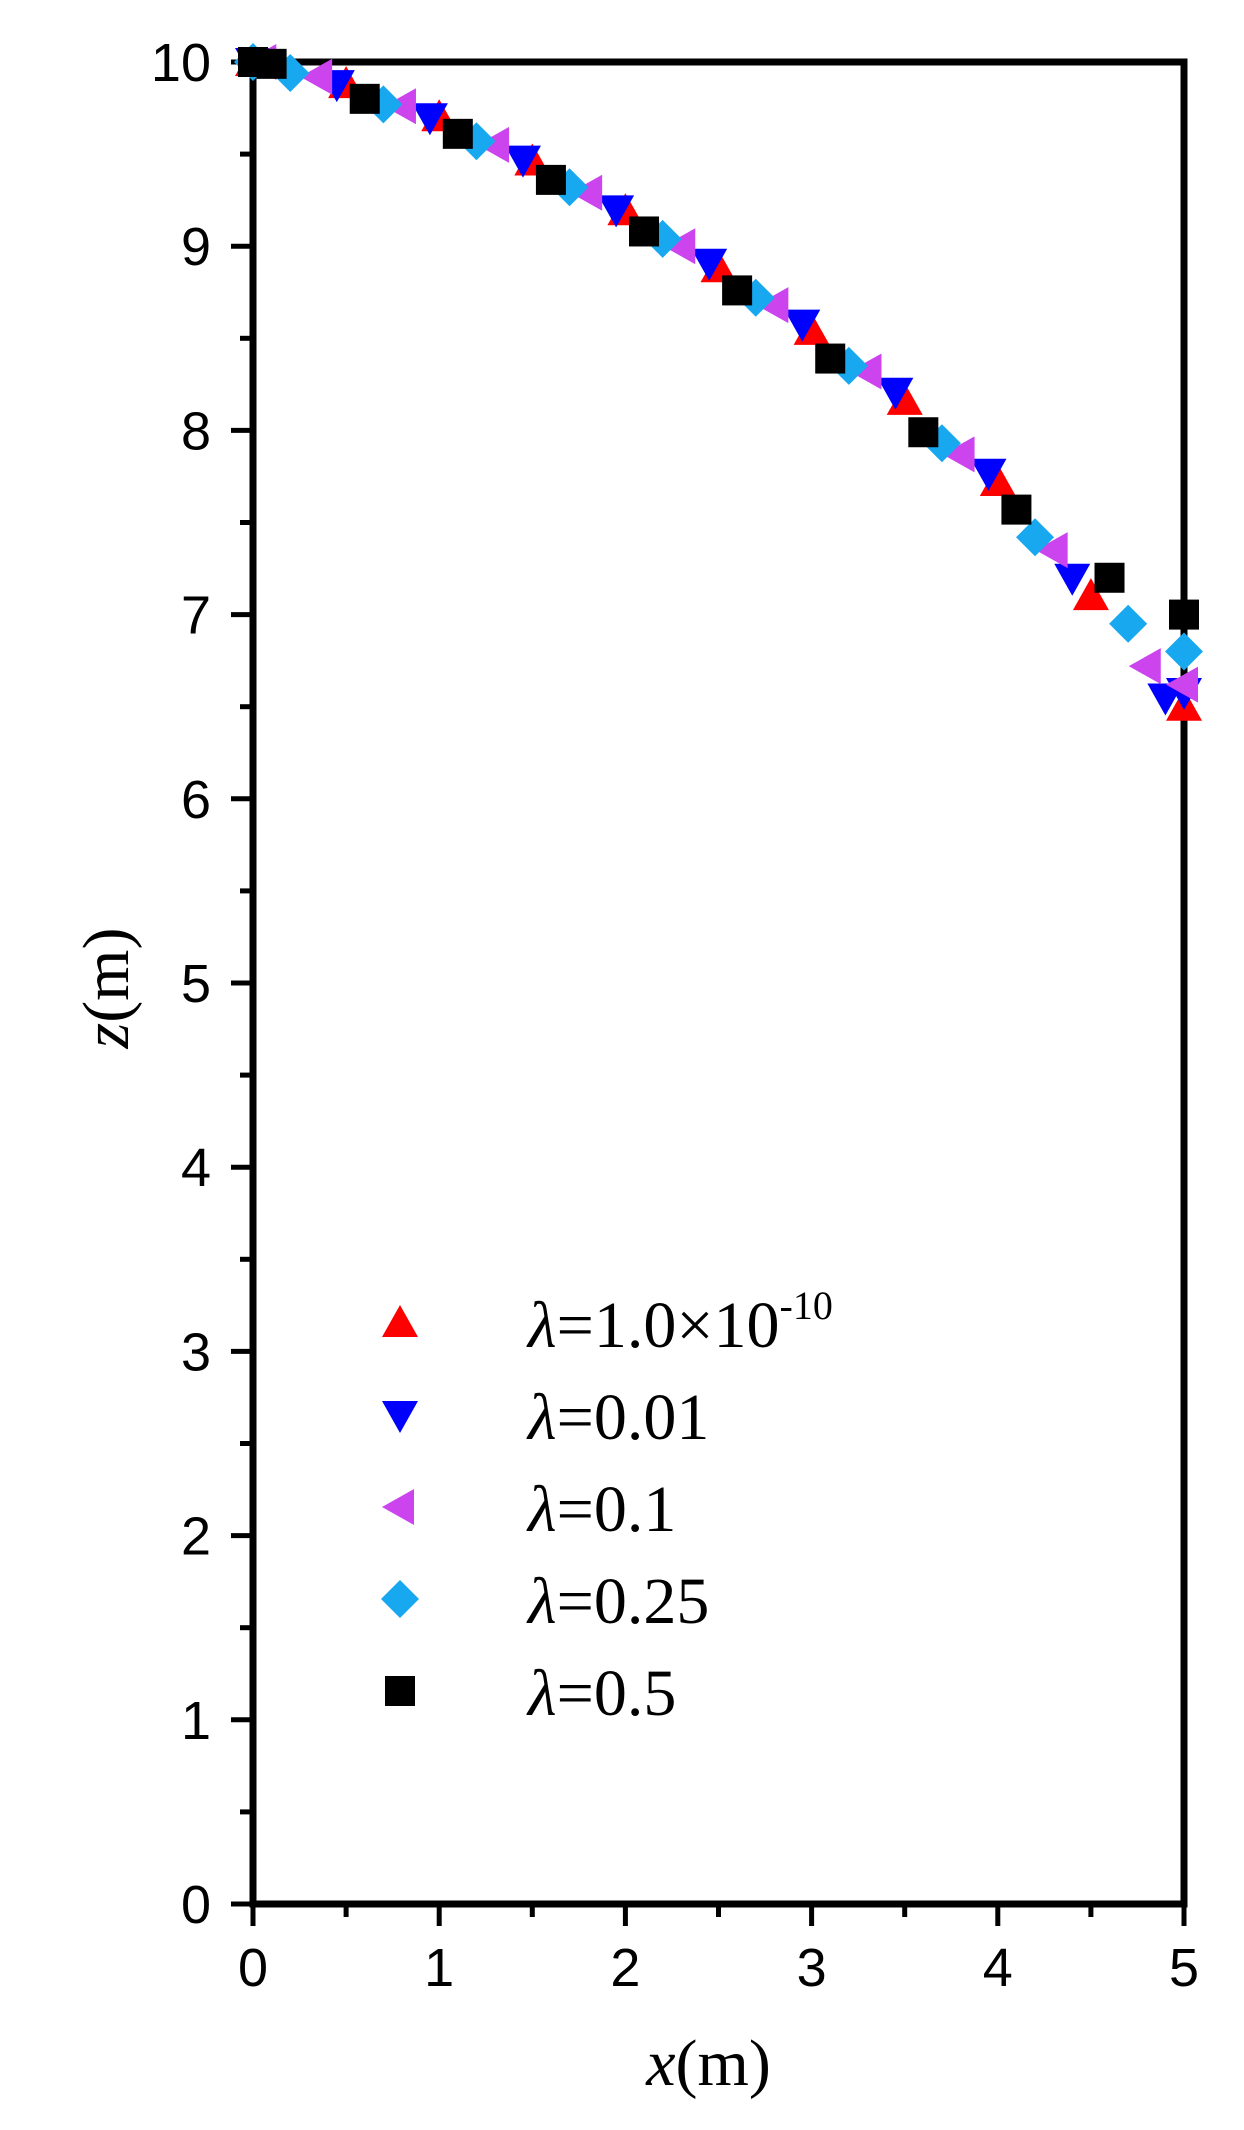 The height and width of the screenshot is (2130, 1244). I want to click on y-tick-label: 9, so click(196, 247).